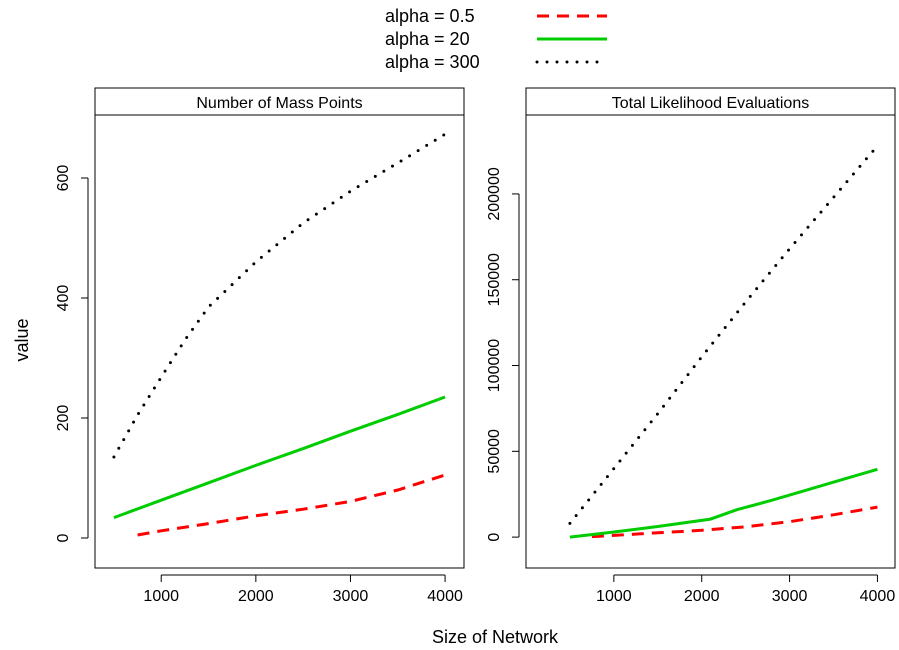 The width and height of the screenshot is (899, 650). What do you see at coordinates (161, 596) in the screenshot?
I see `x-tick-label-mass-points: 1000` at bounding box center [161, 596].